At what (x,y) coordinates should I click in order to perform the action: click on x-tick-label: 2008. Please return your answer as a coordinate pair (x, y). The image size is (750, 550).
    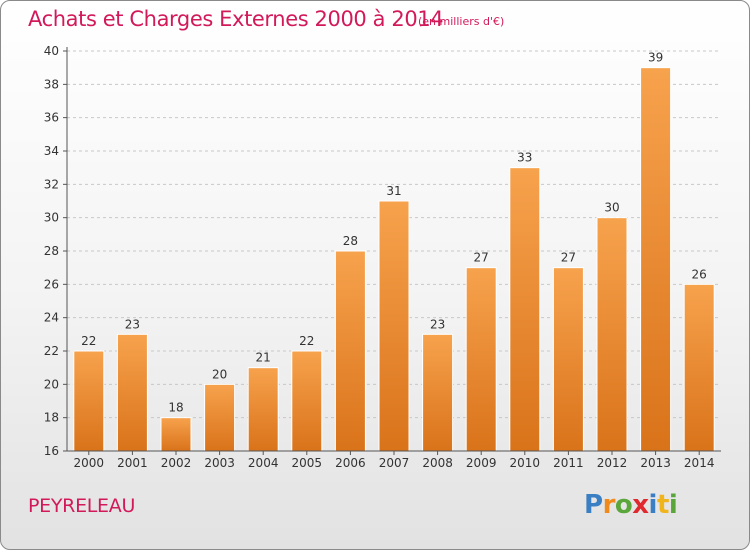
    Looking at the image, I should click on (437, 463).